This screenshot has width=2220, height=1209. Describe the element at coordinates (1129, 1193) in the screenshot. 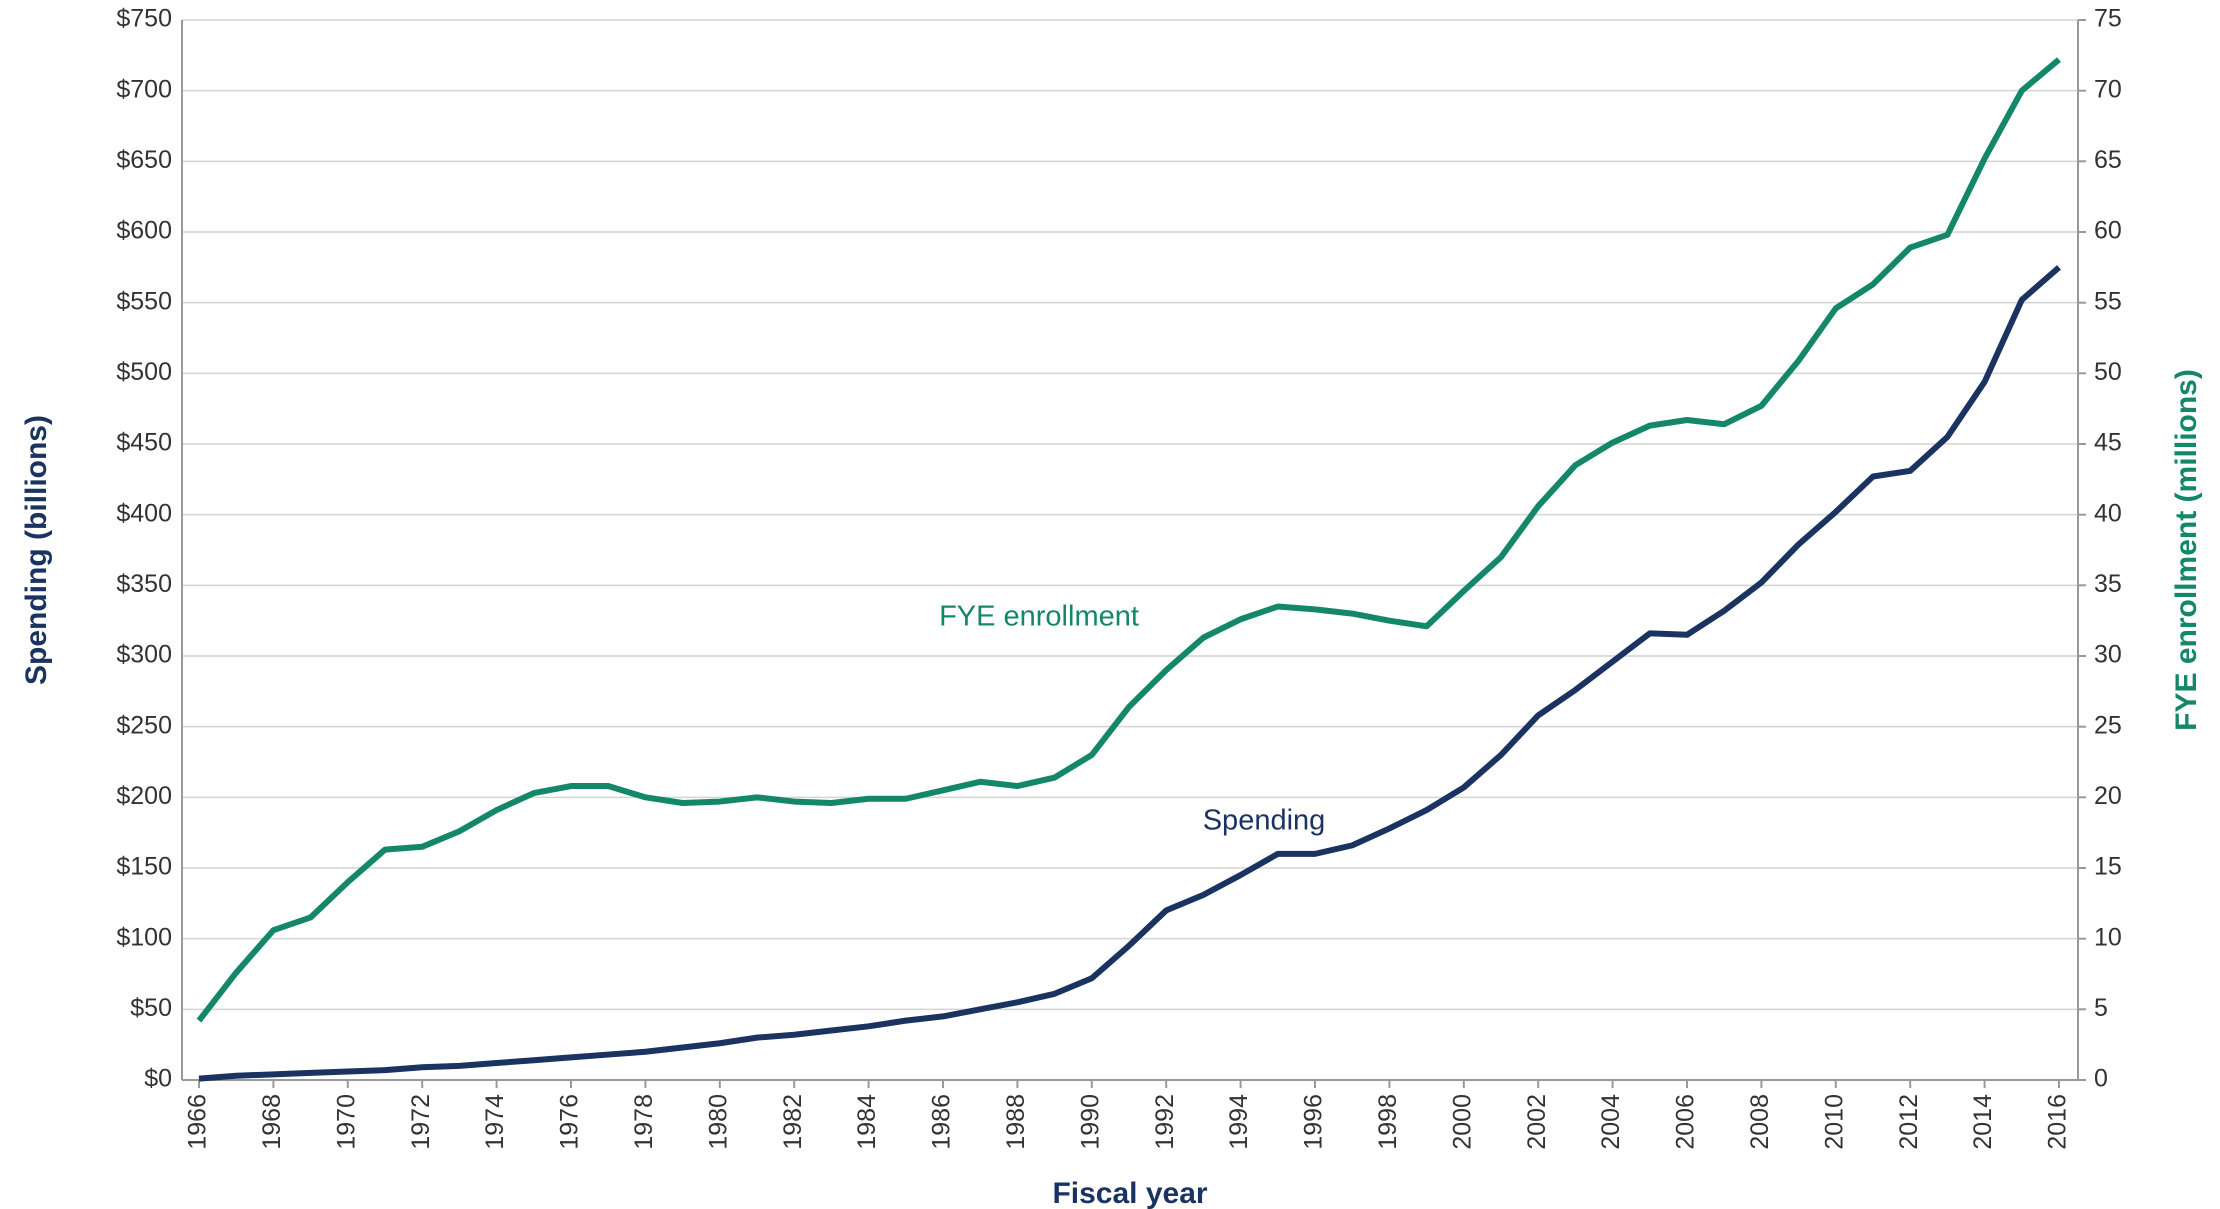

I see `x-axis-title: Fiscal year` at that location.